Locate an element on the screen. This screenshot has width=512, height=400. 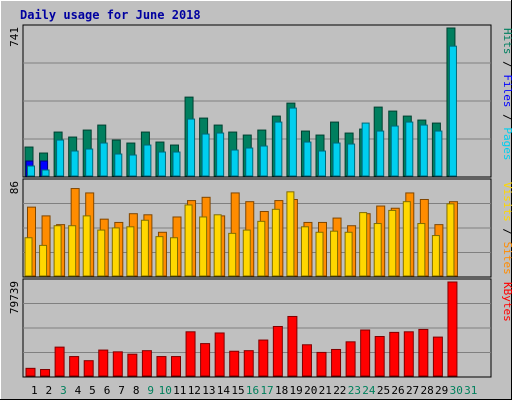
day-label: 6 is located at coordinates (107, 390).